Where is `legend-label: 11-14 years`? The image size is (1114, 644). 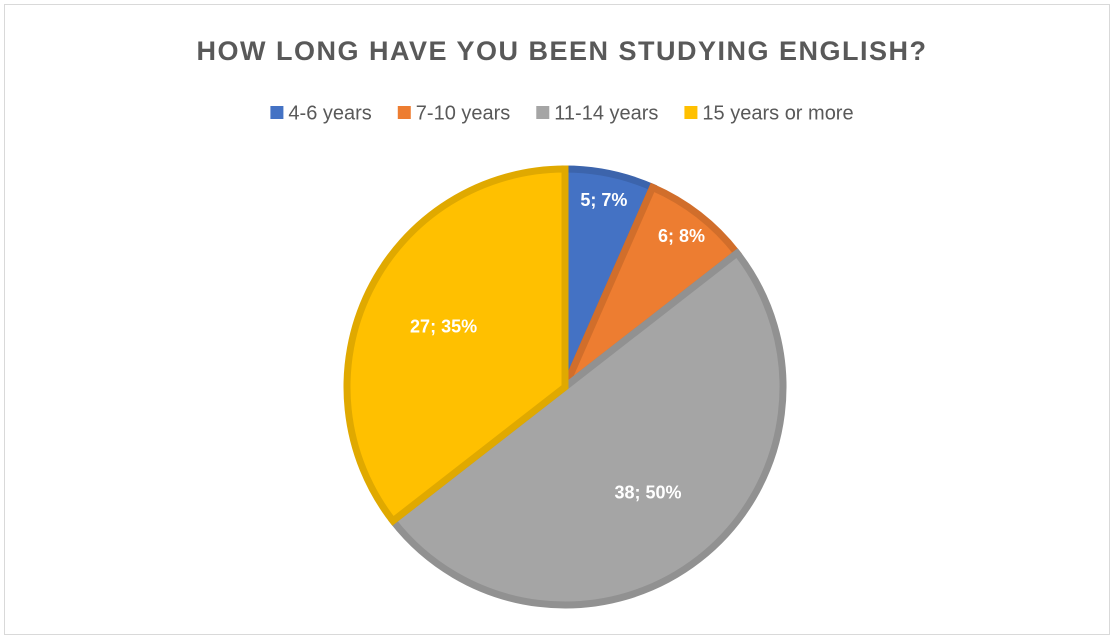 legend-label: 11-14 years is located at coordinates (606, 113).